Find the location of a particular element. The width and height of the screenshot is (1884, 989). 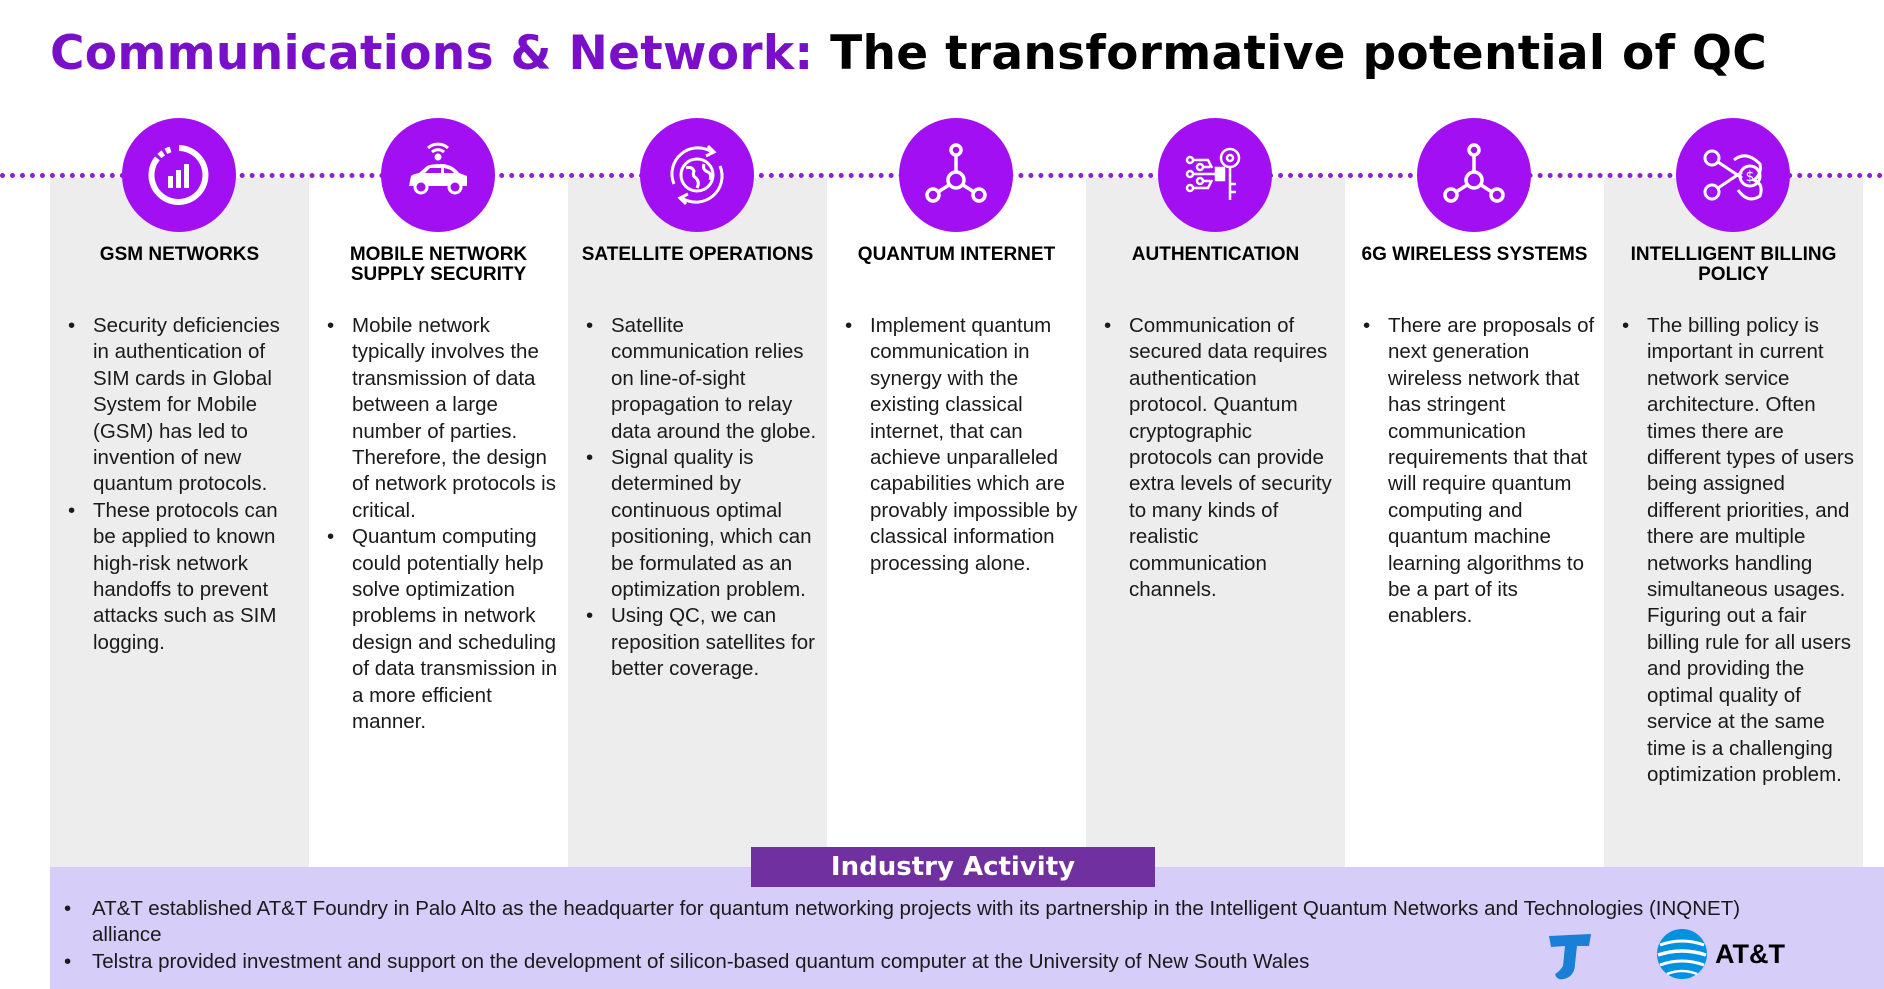

gauge-chart-icon is located at coordinates (179, 175).